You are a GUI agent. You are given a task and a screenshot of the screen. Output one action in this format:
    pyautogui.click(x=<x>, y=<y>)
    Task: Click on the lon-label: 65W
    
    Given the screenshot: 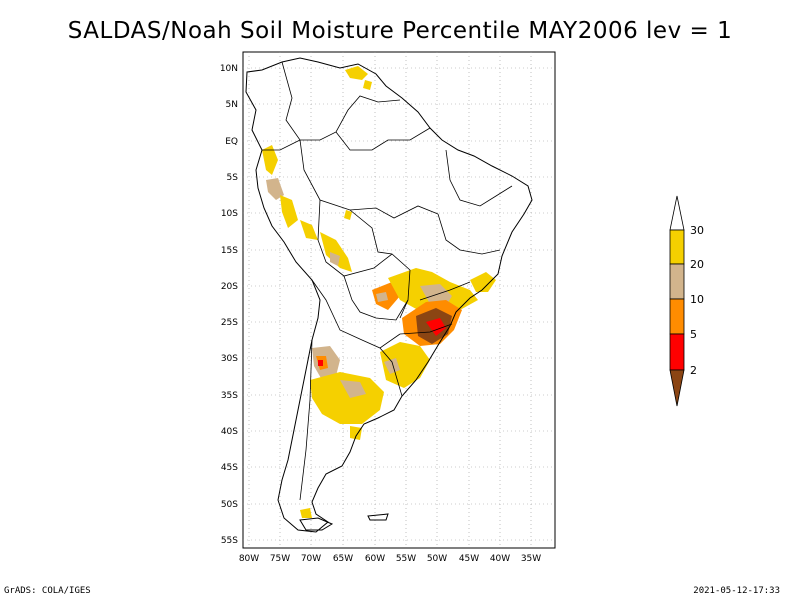 What is the action you would take?
    pyautogui.click(x=343, y=559)
    